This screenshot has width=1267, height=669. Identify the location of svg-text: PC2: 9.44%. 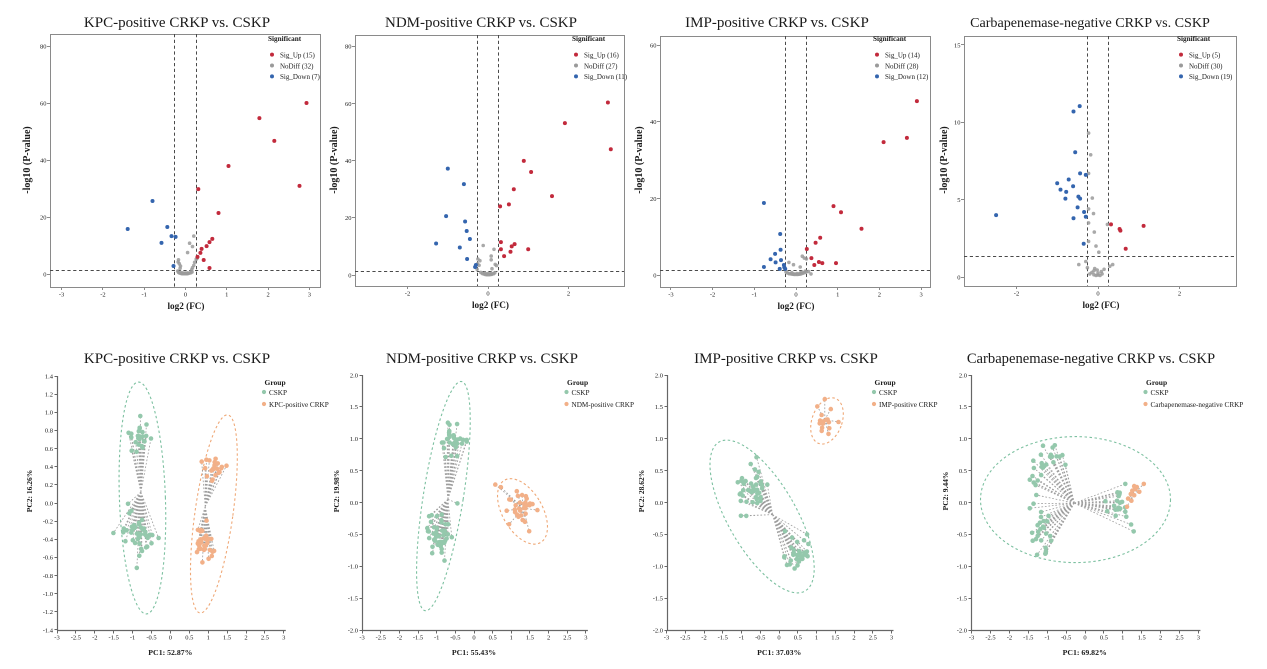
(945, 491).